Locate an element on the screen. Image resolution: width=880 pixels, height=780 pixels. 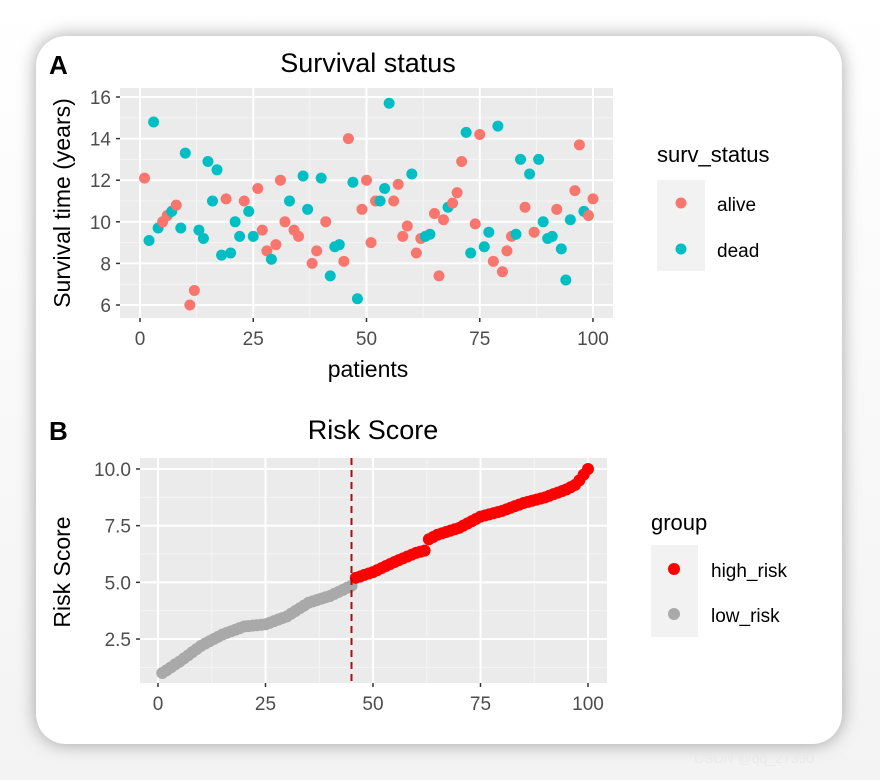
panel-a-xlabel: patients is located at coordinates (368, 369).